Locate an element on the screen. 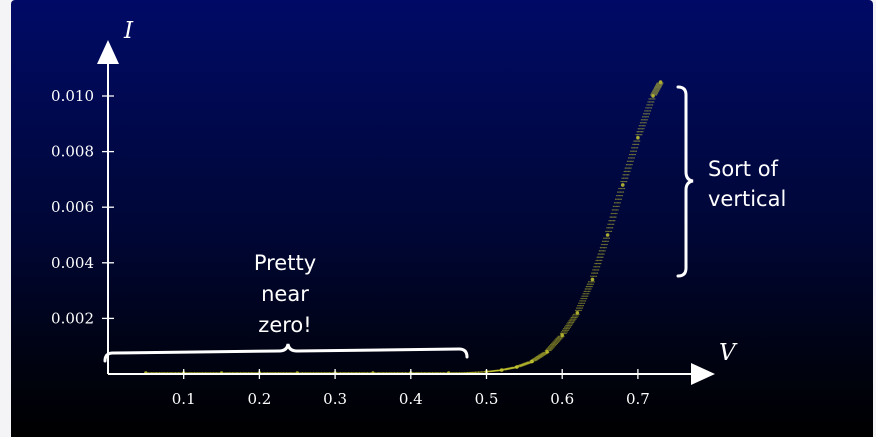 The width and height of the screenshot is (876, 437). y-axis-arrow is located at coordinates (108, 52).